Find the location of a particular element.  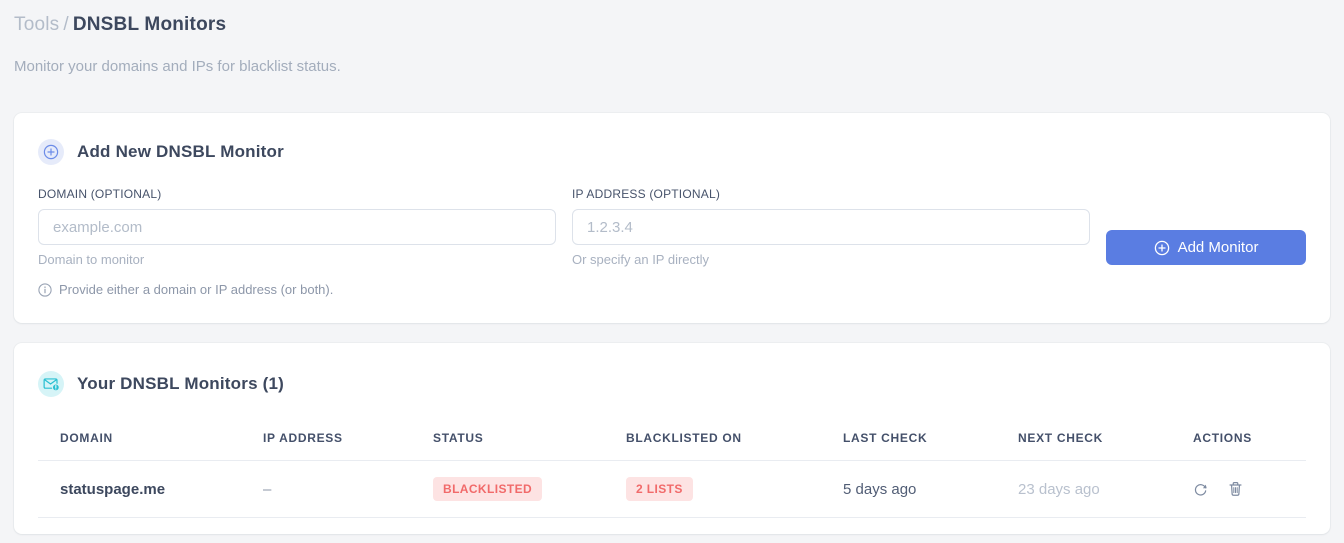

blacklisted-count-badge: 2 LISTS is located at coordinates (659, 489).